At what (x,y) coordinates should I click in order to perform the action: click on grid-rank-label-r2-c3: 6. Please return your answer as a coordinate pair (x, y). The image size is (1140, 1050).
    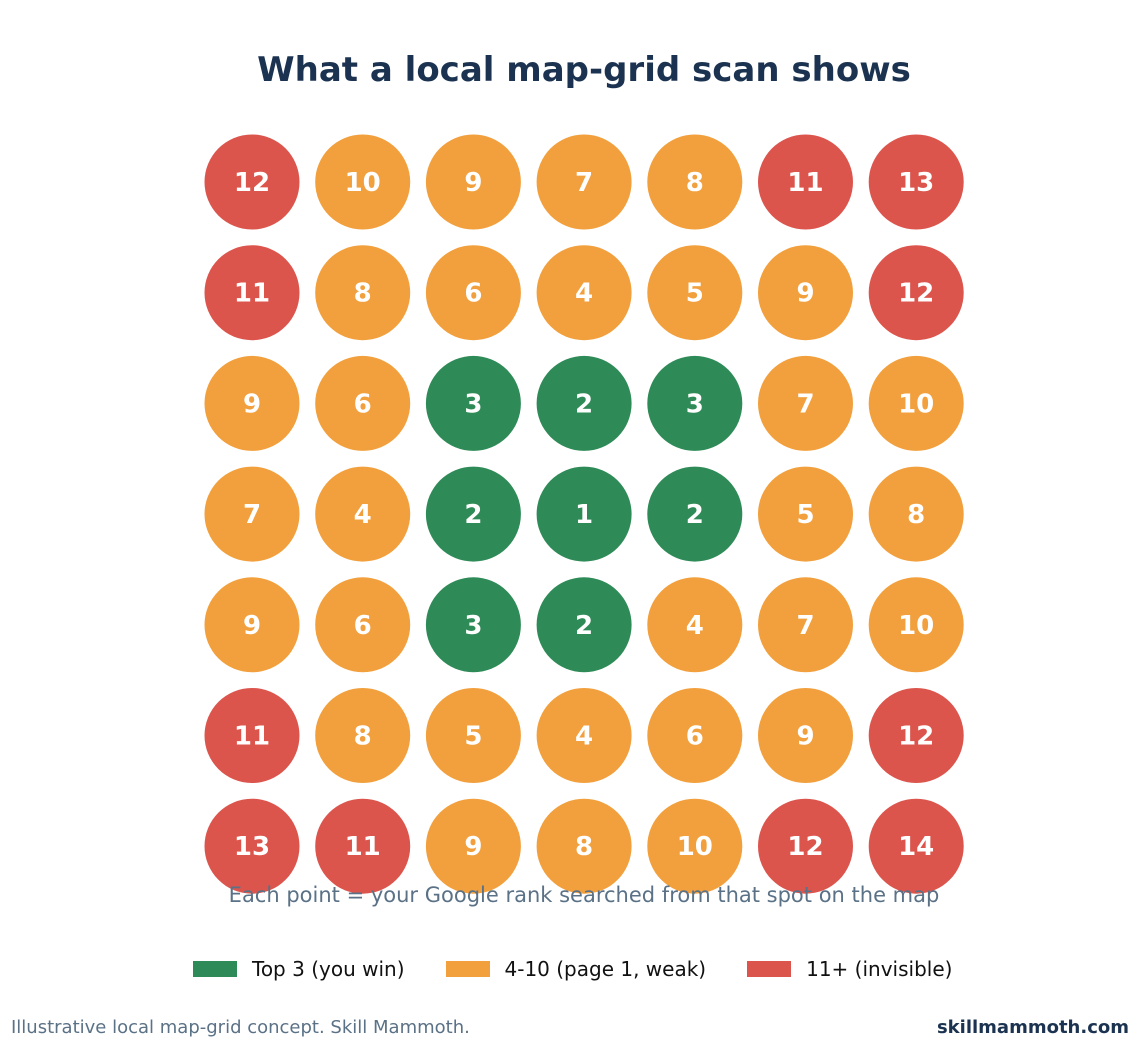
    Looking at the image, I should click on (473, 294).